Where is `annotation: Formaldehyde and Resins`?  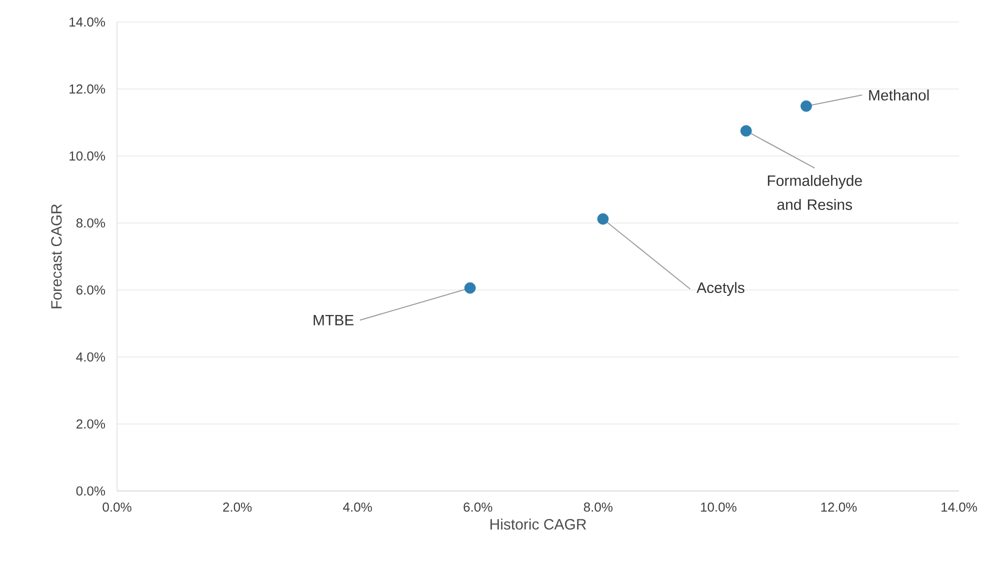 annotation: Formaldehyde and Resins is located at coordinates (815, 192).